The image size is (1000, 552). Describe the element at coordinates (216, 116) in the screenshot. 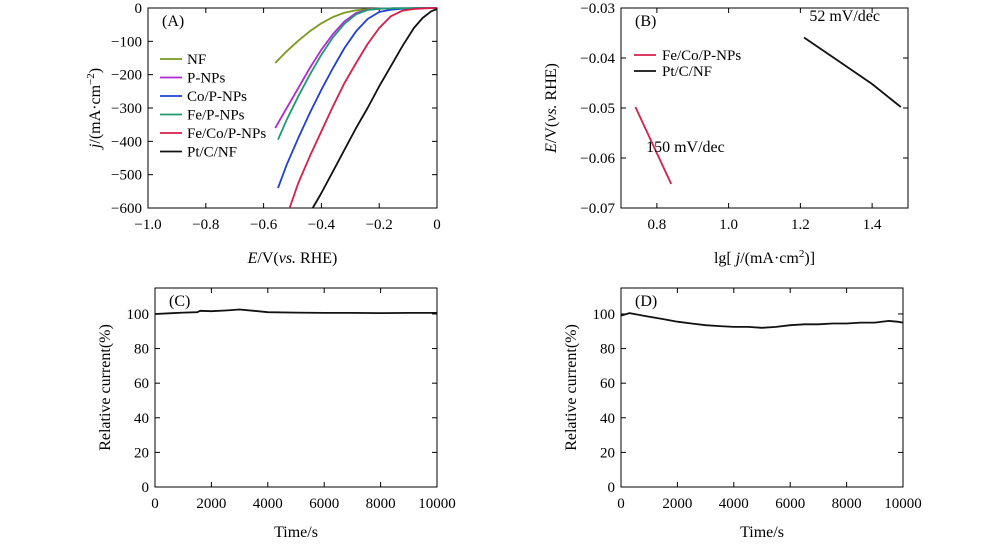

I see `legend-label: Fe/P-NPs` at that location.